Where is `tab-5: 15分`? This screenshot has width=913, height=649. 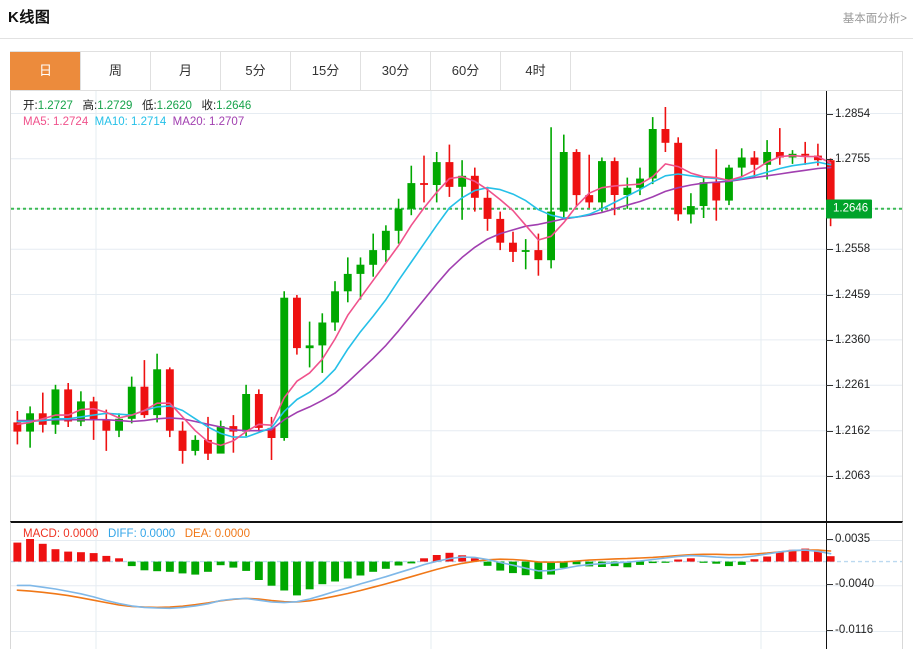
tab-5: 15分 is located at coordinates (325, 71).